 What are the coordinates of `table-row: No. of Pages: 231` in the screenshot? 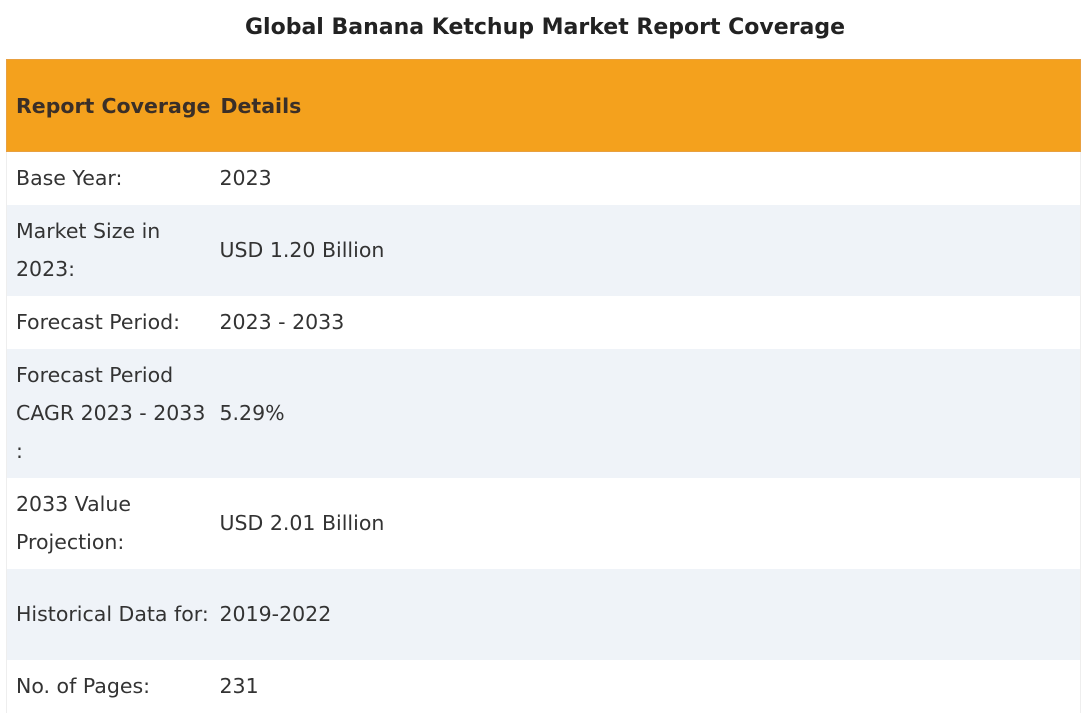 It's located at (543, 686).